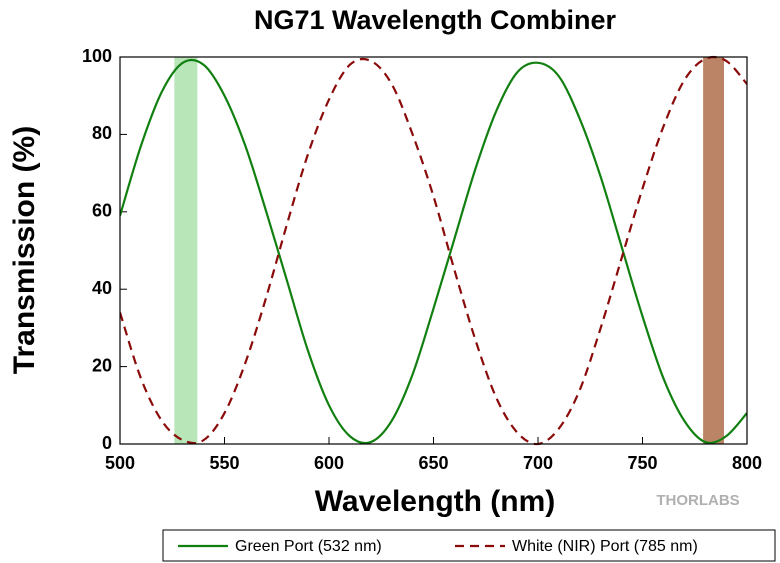 This screenshot has height=563, width=780. What do you see at coordinates (224, 463) in the screenshot?
I see `x-tick-label: 550` at bounding box center [224, 463].